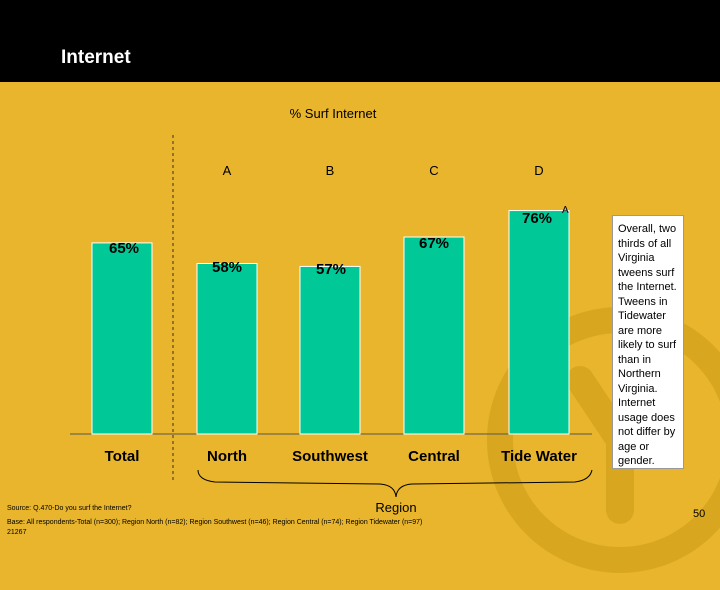 The height and width of the screenshot is (590, 720). Describe the element at coordinates (17, 532) in the screenshot. I see `footer-code: 21267` at that location.